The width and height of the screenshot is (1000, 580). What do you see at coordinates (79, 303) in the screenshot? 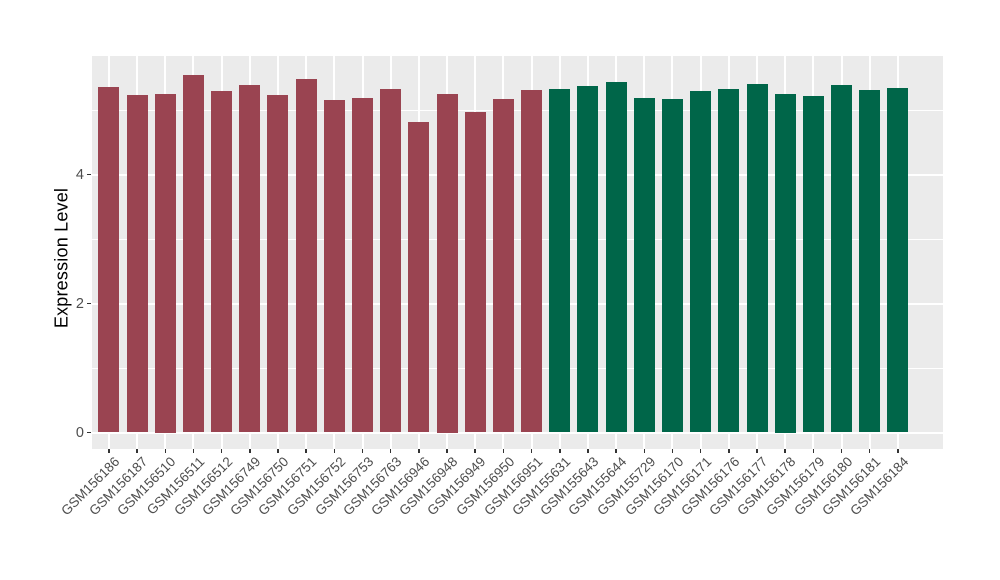
I see `y-tick-label: 2` at bounding box center [79, 303].